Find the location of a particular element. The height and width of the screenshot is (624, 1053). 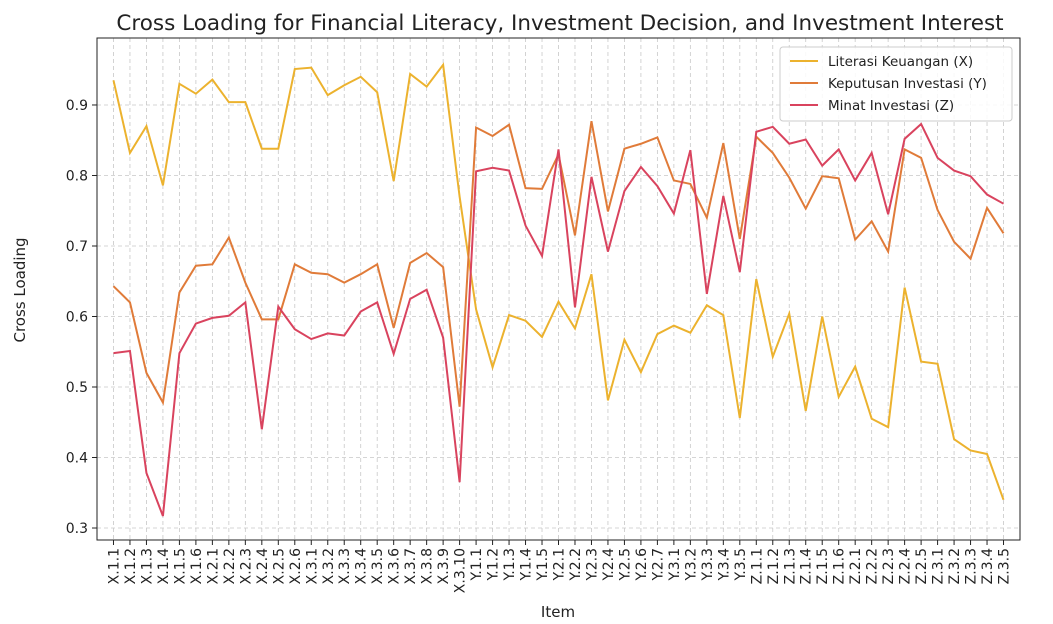

x-tick-label: X.3.3 is located at coordinates (345, 566).